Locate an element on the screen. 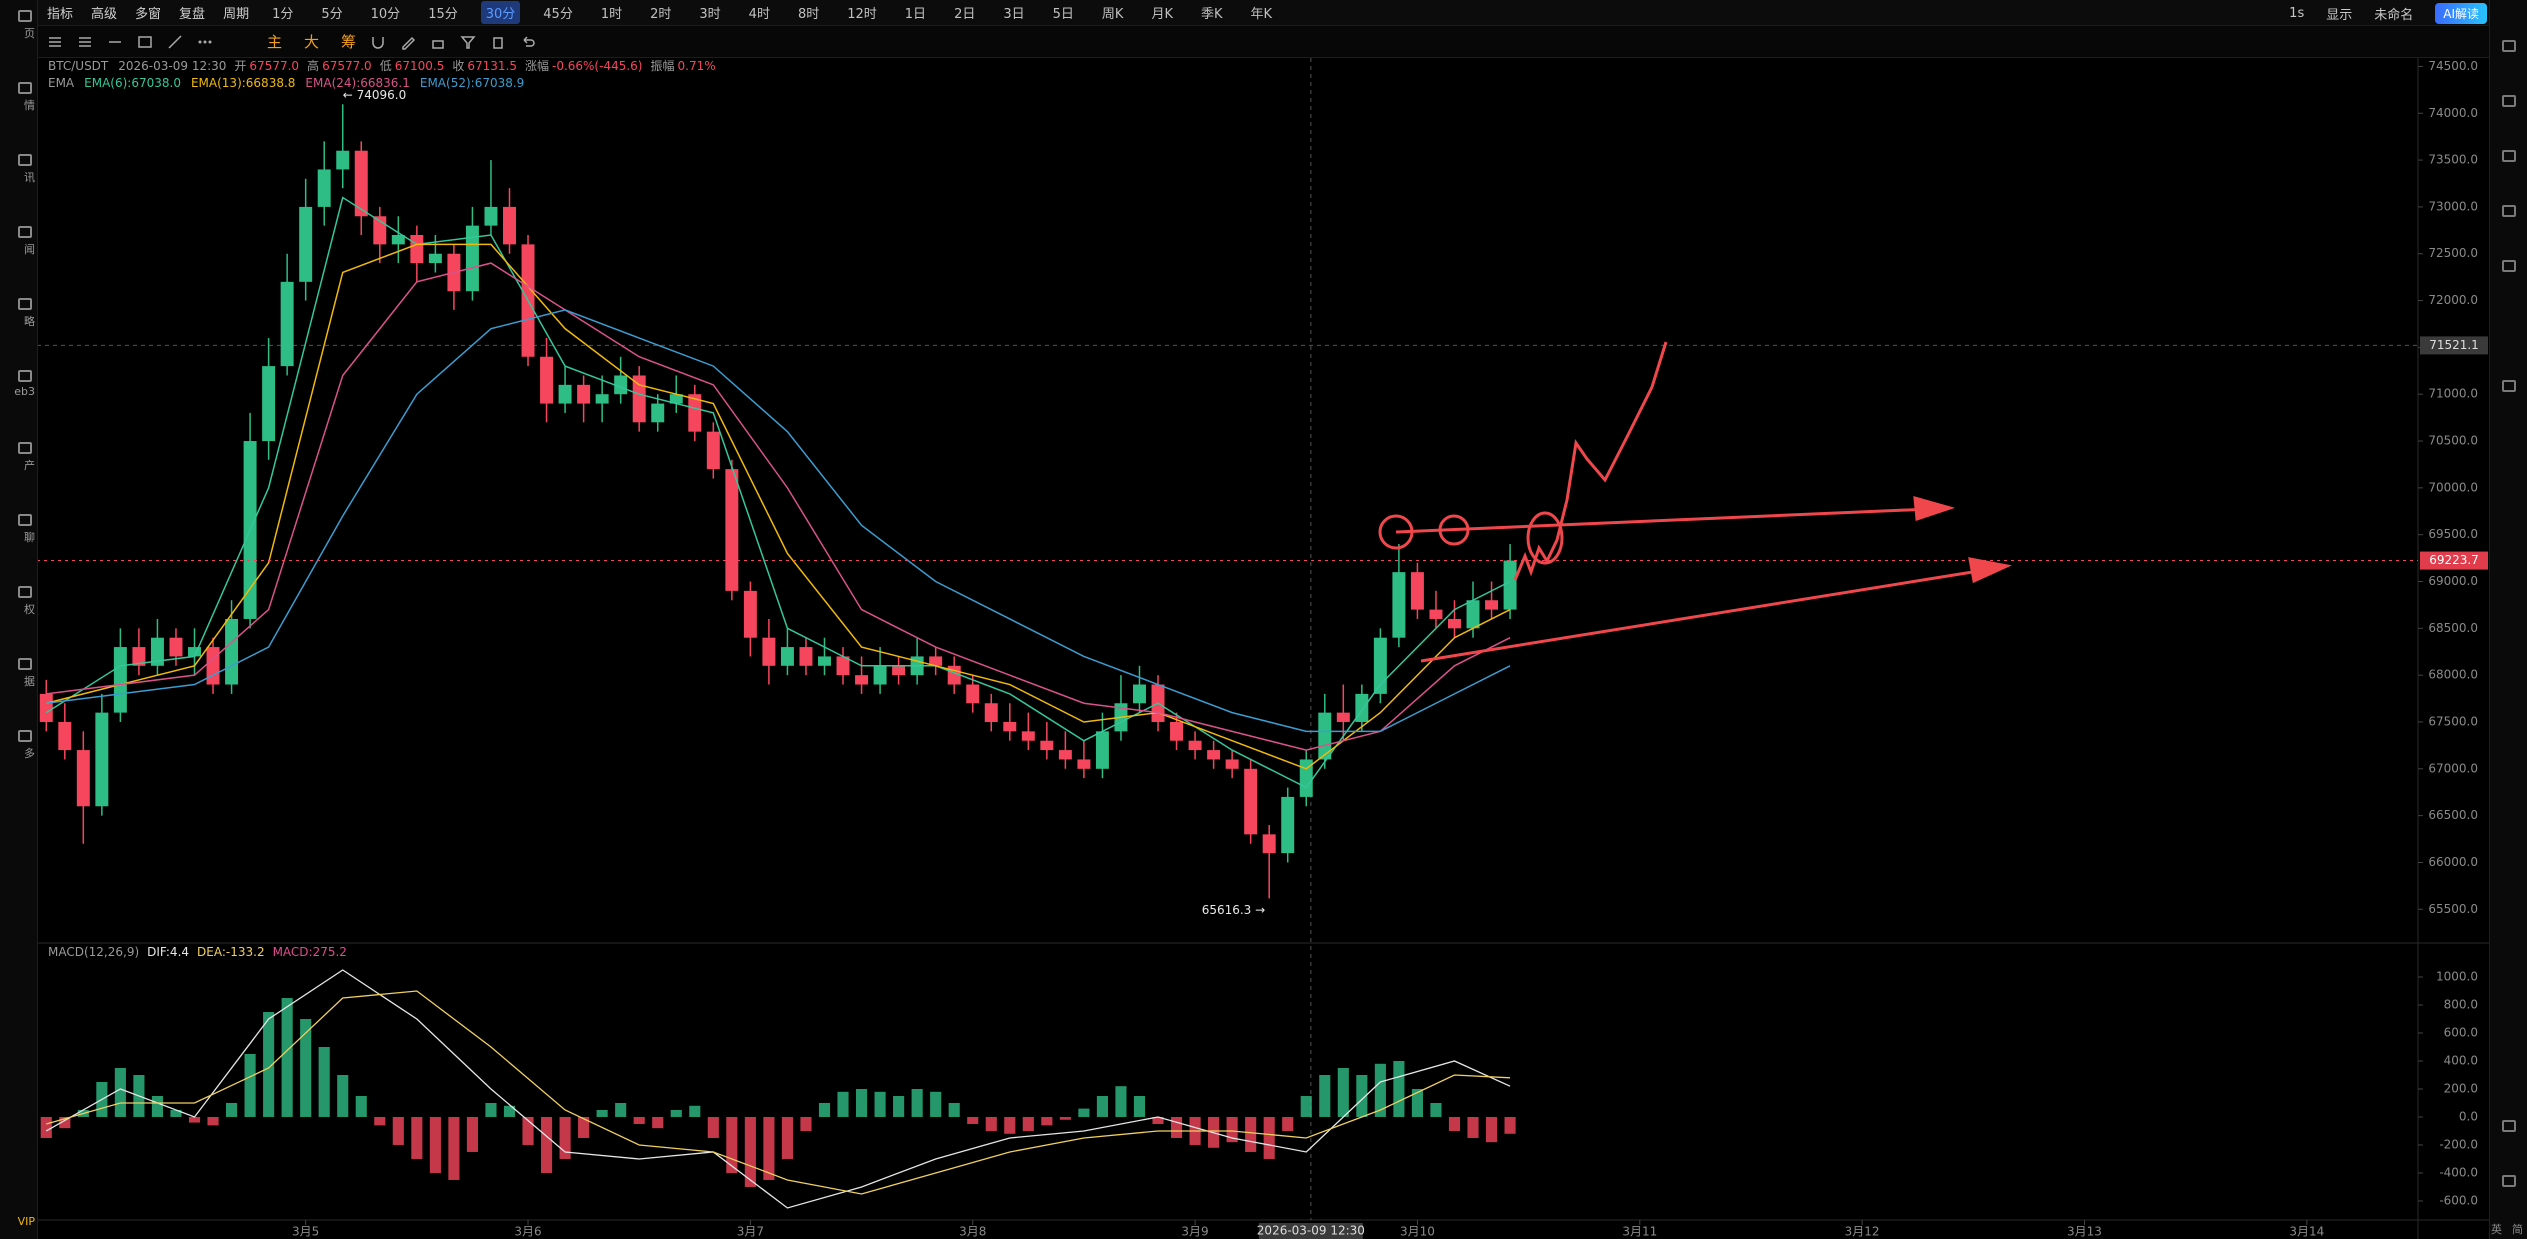  list-icon is located at coordinates (85, 42).